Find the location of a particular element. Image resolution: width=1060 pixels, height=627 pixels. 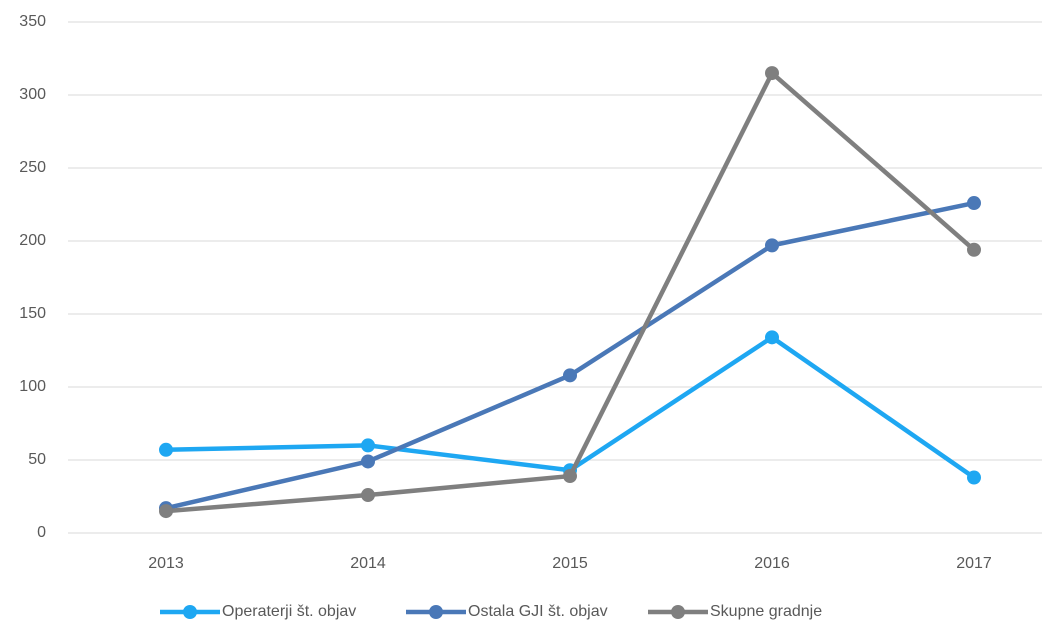

y-tick-label: 100 is located at coordinates (32, 386).